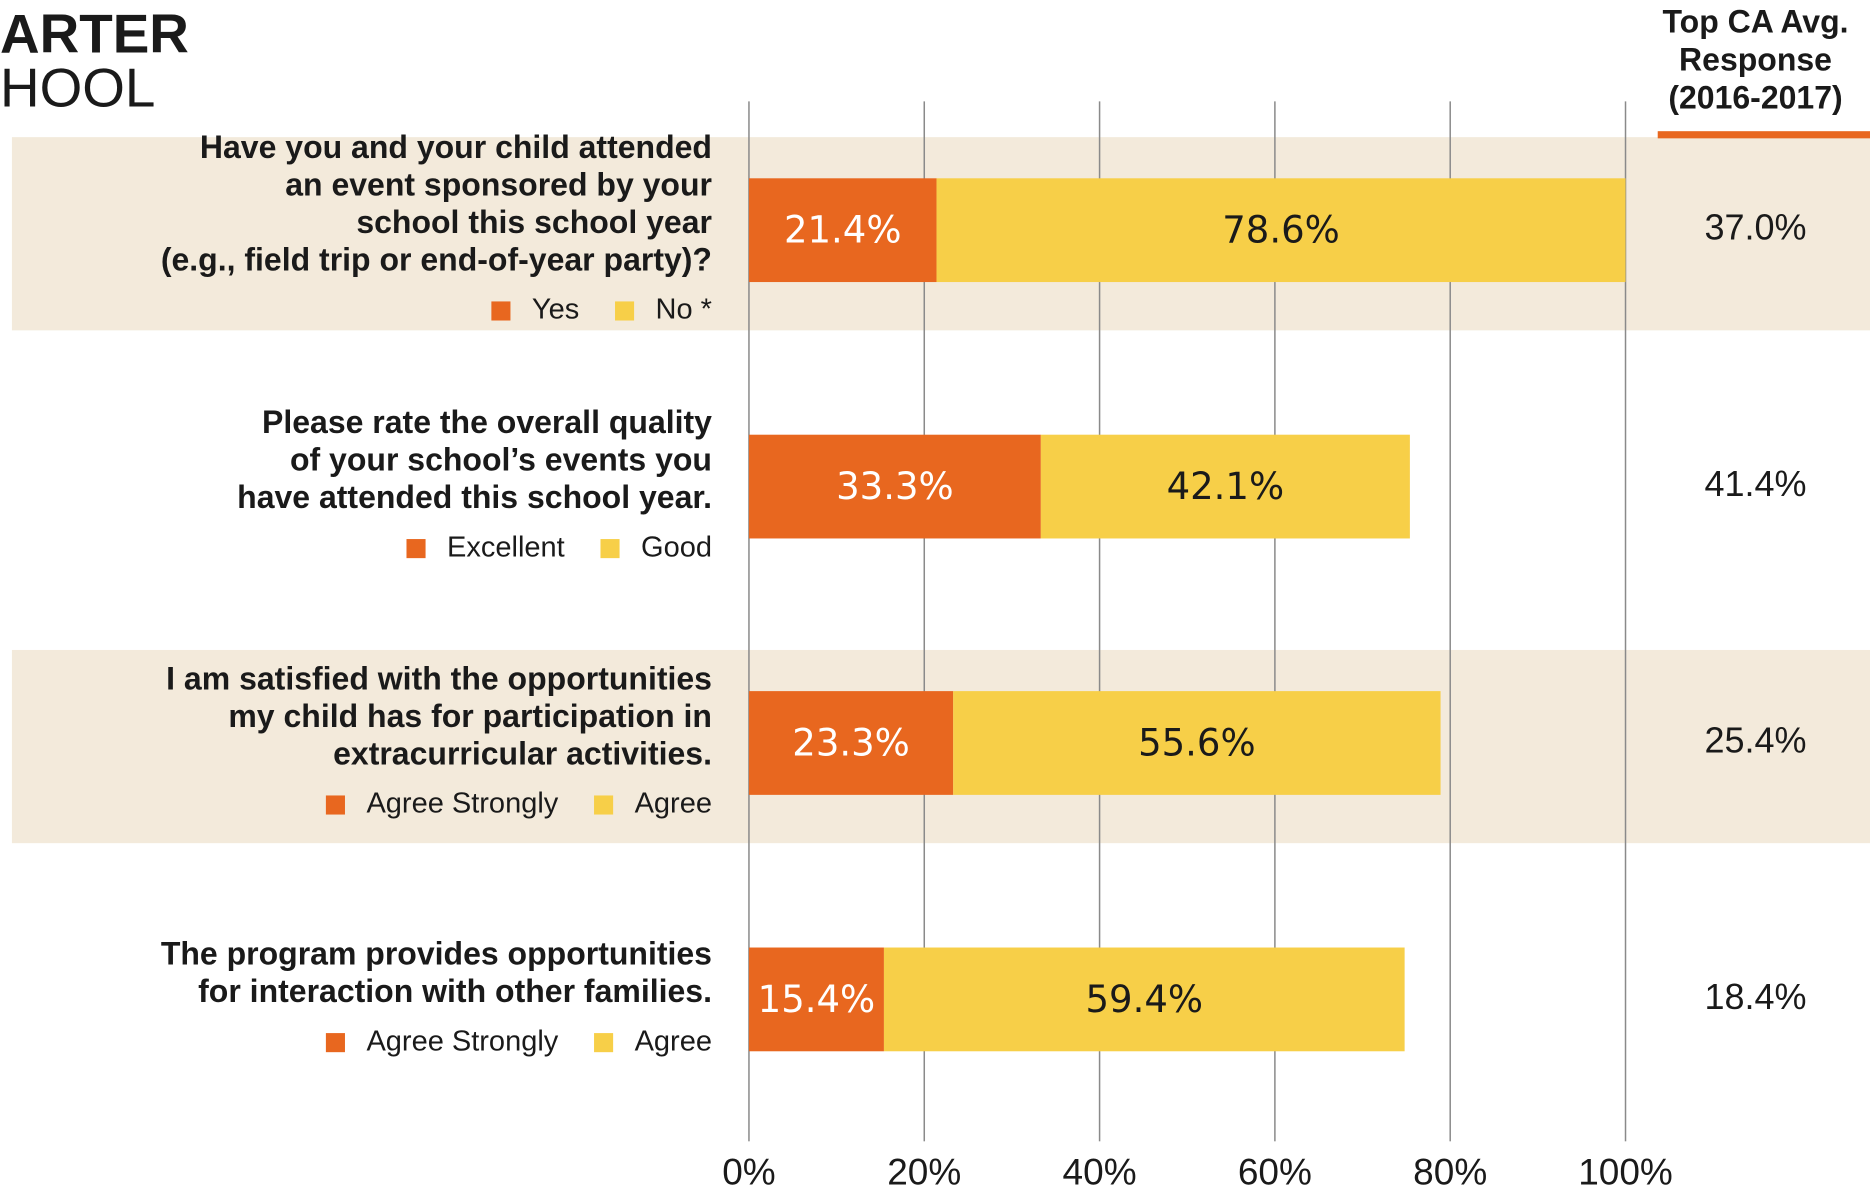 This screenshot has height=1198, width=1870. I want to click on bar-value-label: 78.6%, so click(1281, 230).